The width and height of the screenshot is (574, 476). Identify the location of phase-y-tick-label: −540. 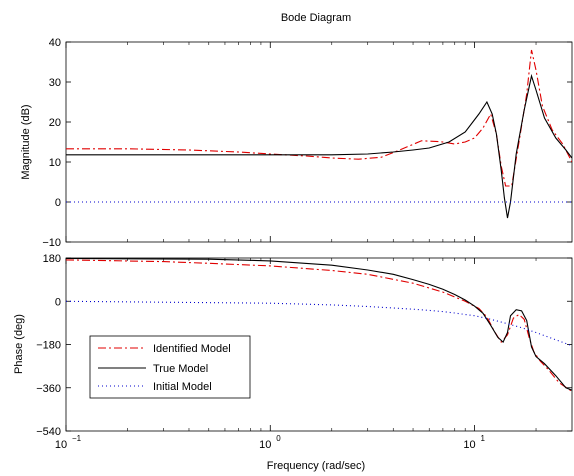
(48, 432).